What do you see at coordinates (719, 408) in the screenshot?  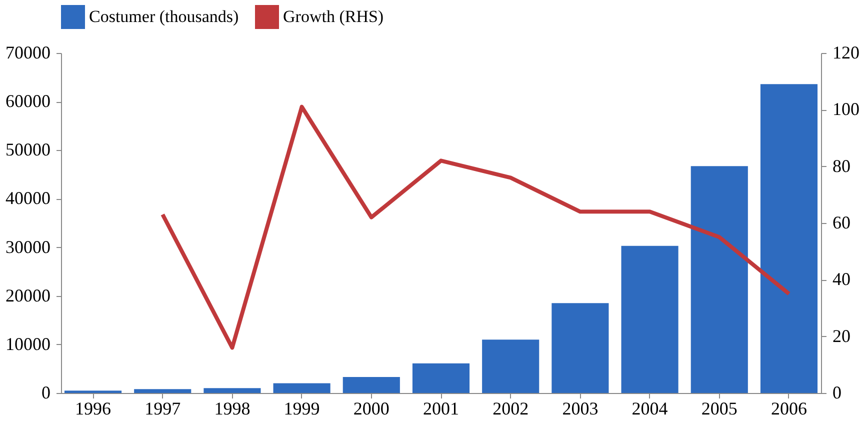 I see `x-tick-label: 2005` at bounding box center [719, 408].